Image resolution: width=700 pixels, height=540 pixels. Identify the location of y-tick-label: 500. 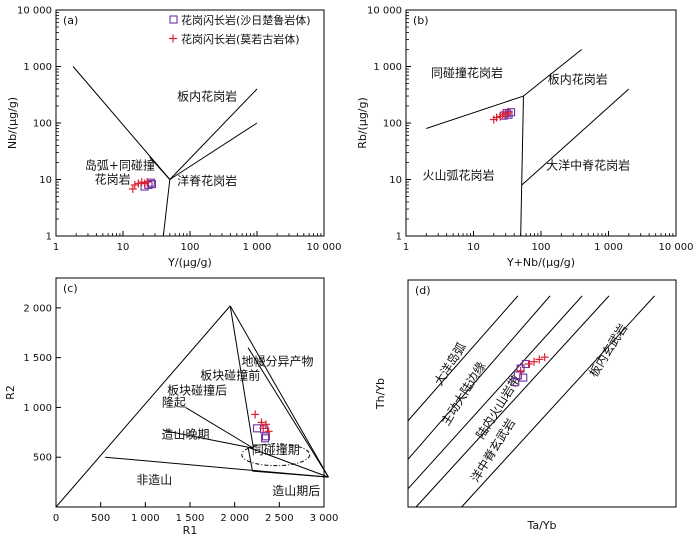
(42, 458).